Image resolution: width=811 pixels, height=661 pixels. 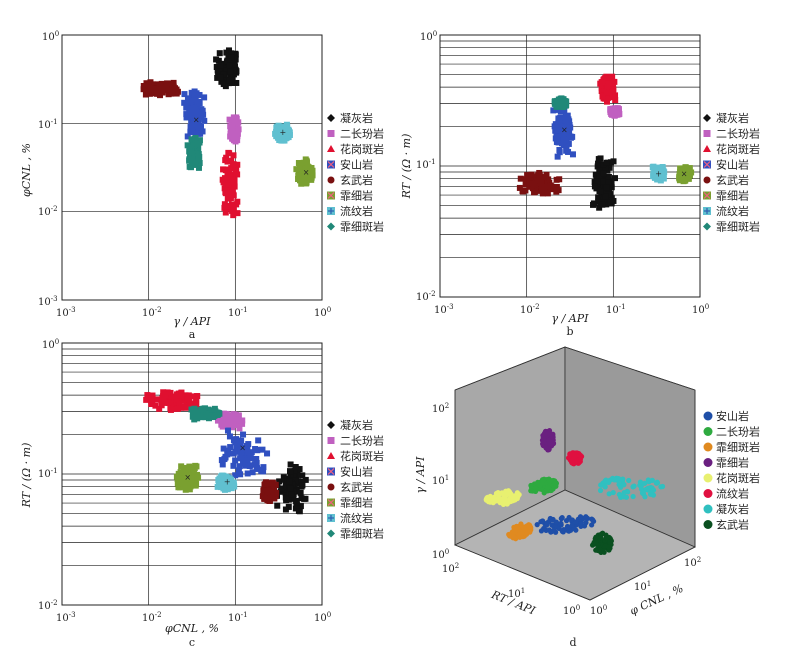 What do you see at coordinates (194, 114) in the screenshot?
I see `cluster-安山岩: ×` at bounding box center [194, 114].